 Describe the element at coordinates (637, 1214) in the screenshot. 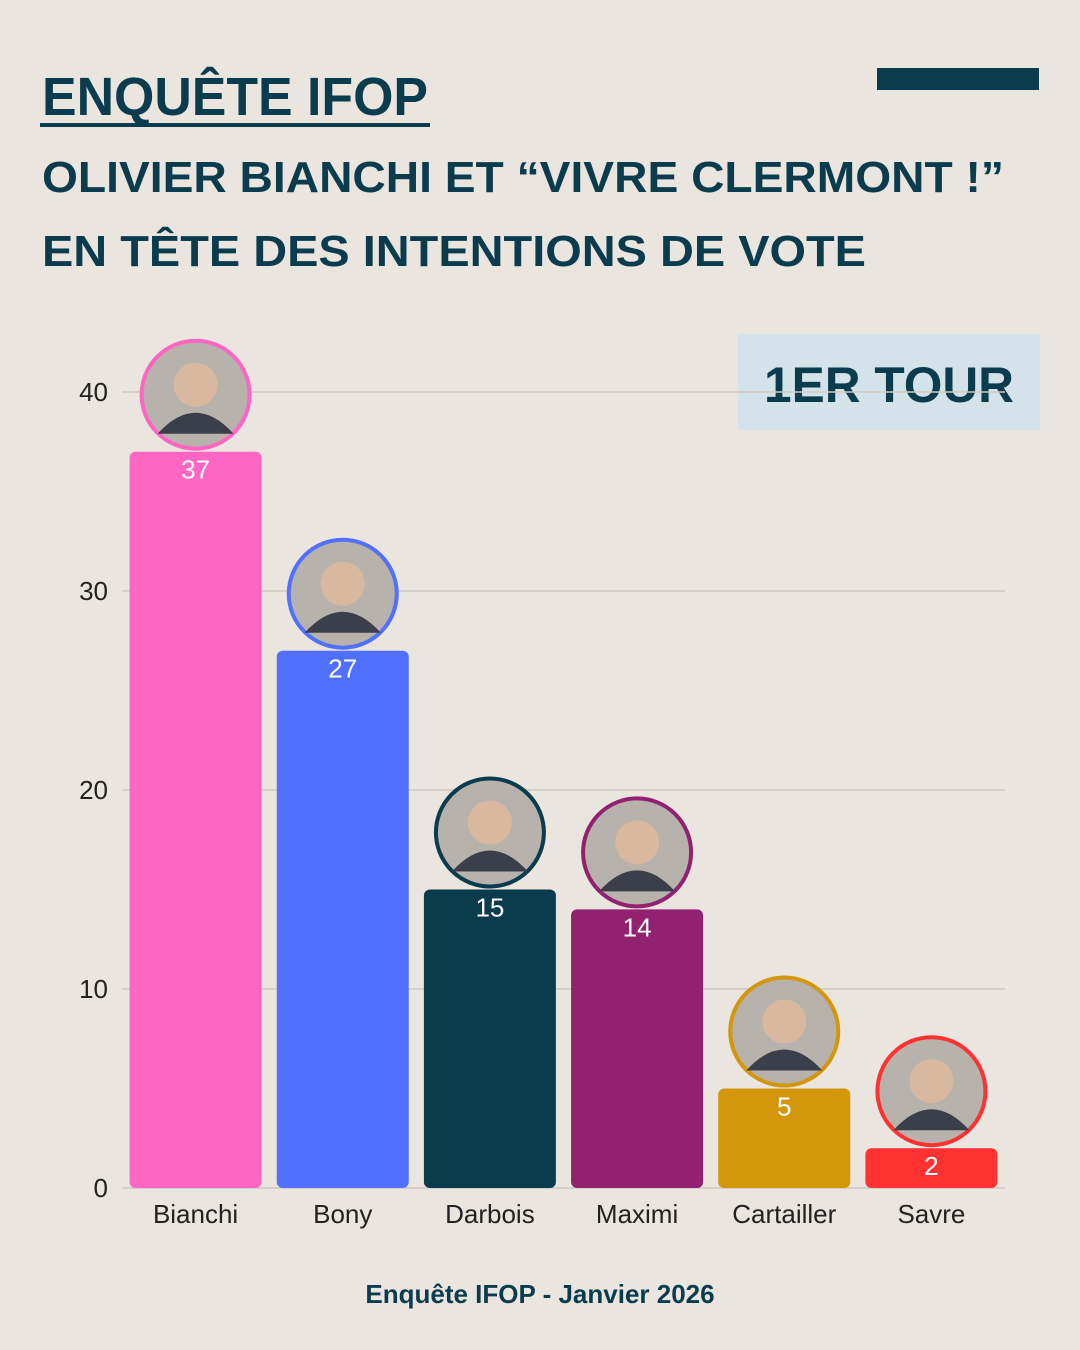

I see `x-tick-label: Maximi` at that location.